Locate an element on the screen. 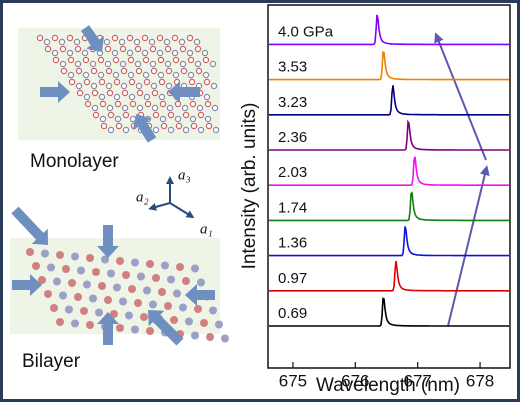  a1-label: a₁ is located at coordinates (206, 229).